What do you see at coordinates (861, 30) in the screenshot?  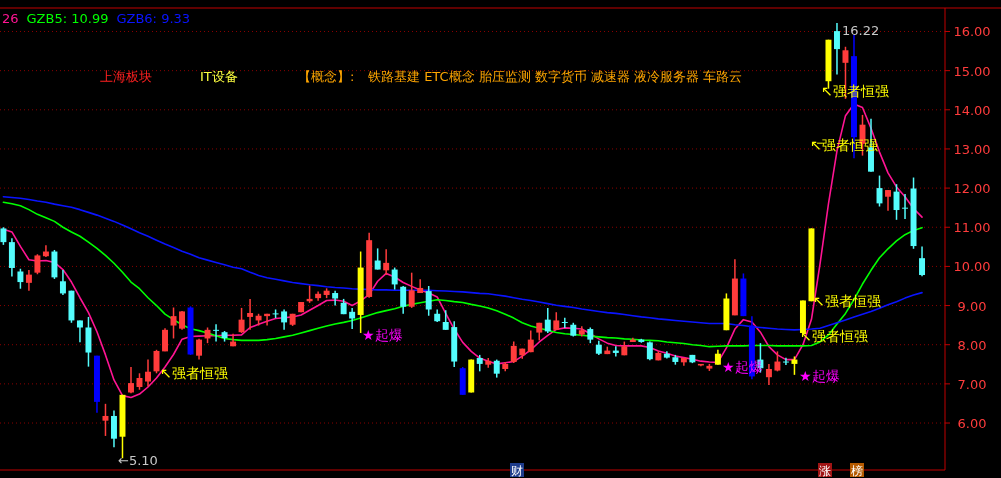 I see `annotation: 16.22` at bounding box center [861, 30].